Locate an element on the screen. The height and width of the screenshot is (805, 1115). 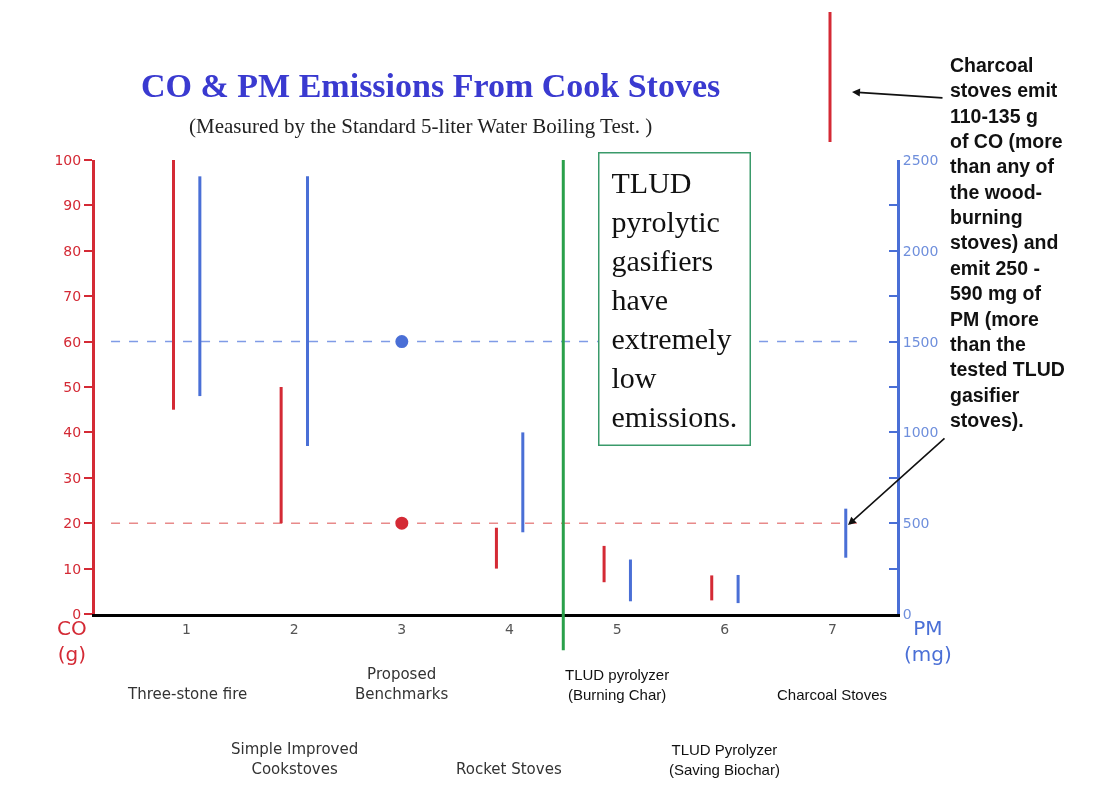
x-tick-label: 5 is located at coordinates (617, 628).